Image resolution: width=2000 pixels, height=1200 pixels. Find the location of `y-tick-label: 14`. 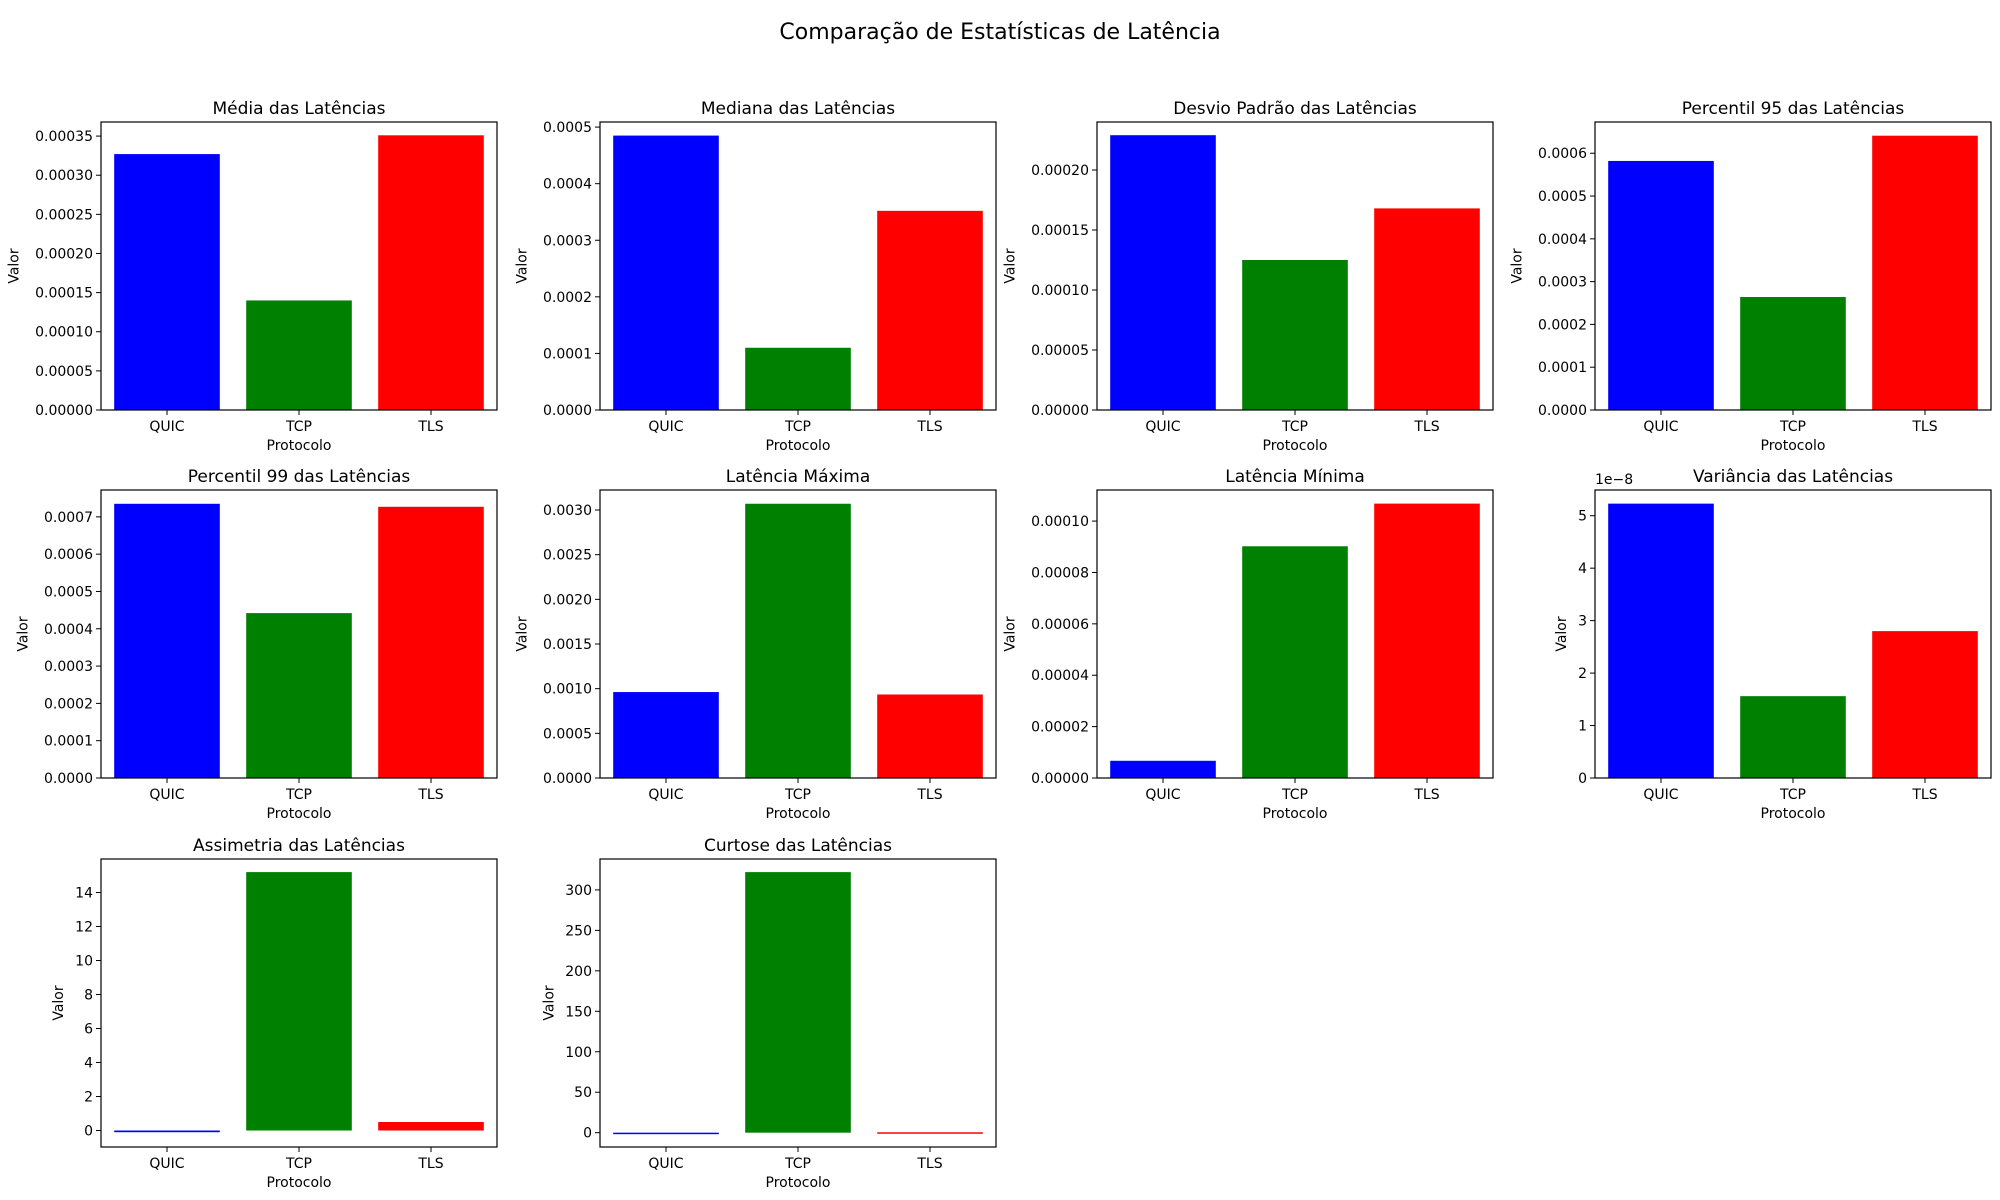

y-tick-label: 14 is located at coordinates (84, 893).